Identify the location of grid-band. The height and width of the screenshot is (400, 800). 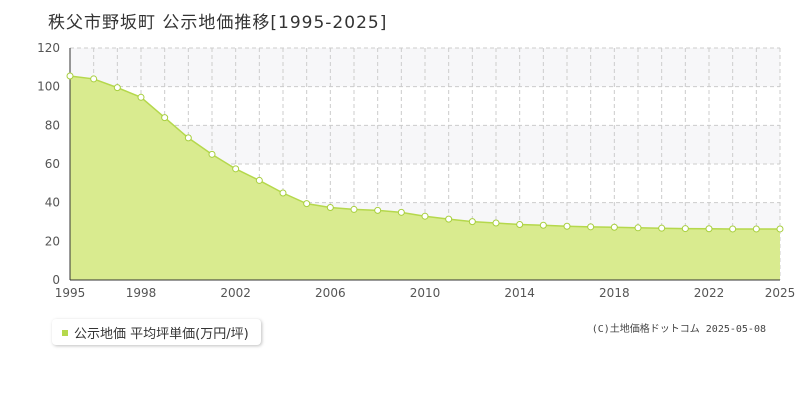
(425, 67).